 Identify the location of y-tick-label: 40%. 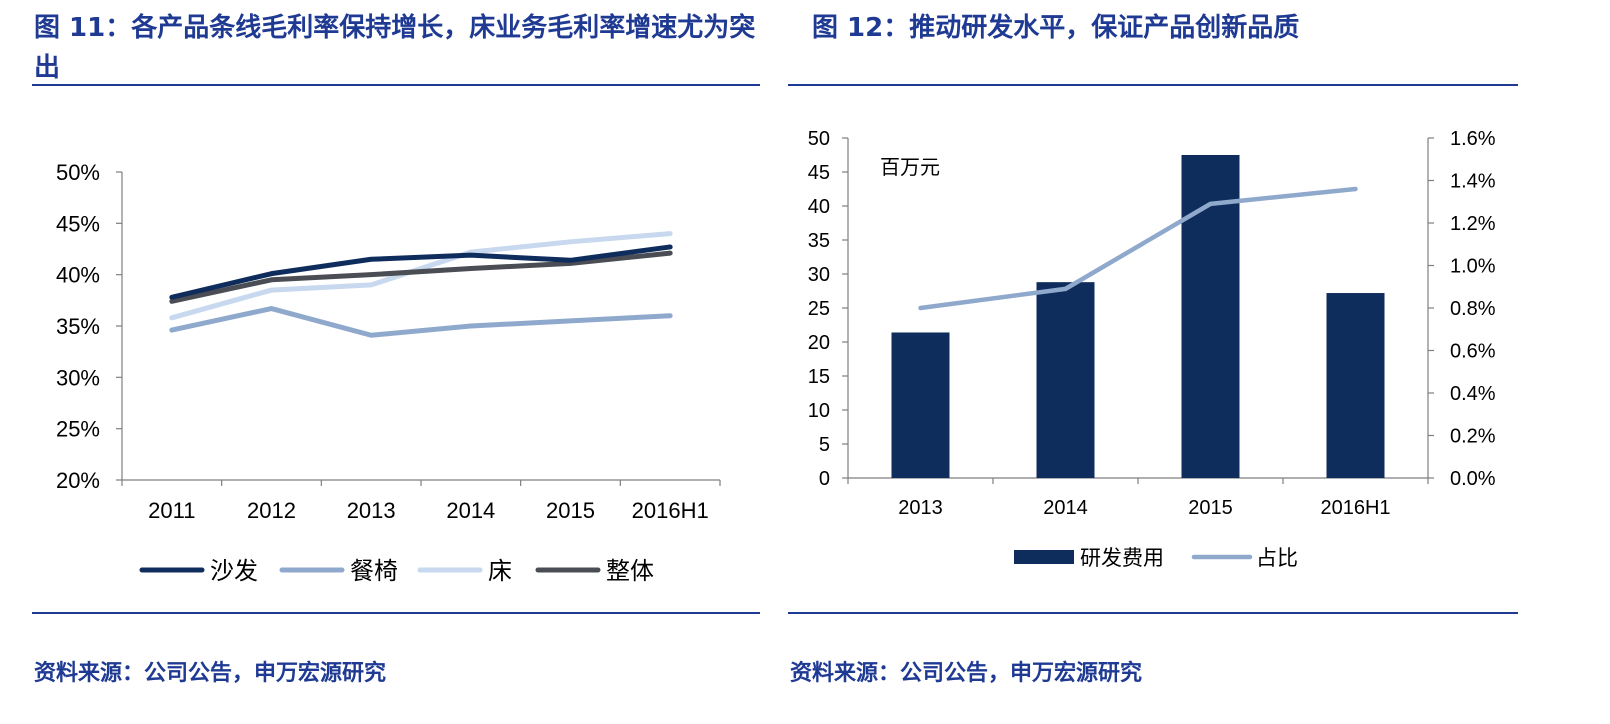
(78, 275).